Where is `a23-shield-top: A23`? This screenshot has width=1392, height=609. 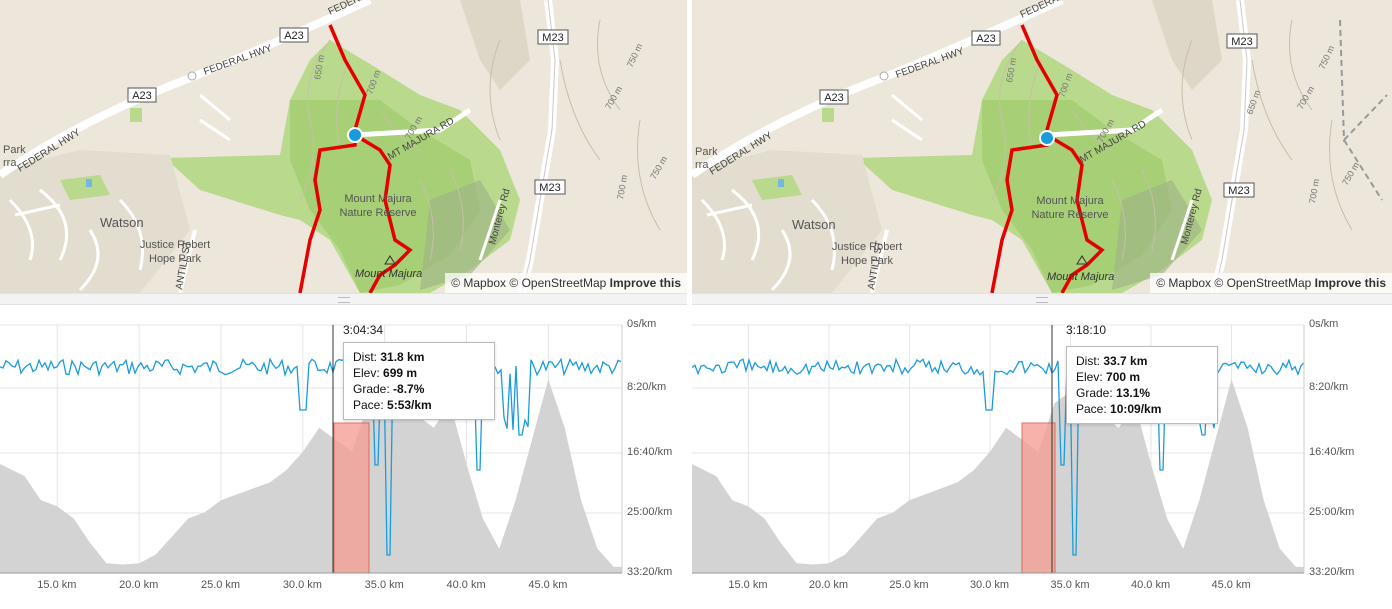 a23-shield-top: A23 is located at coordinates (986, 38).